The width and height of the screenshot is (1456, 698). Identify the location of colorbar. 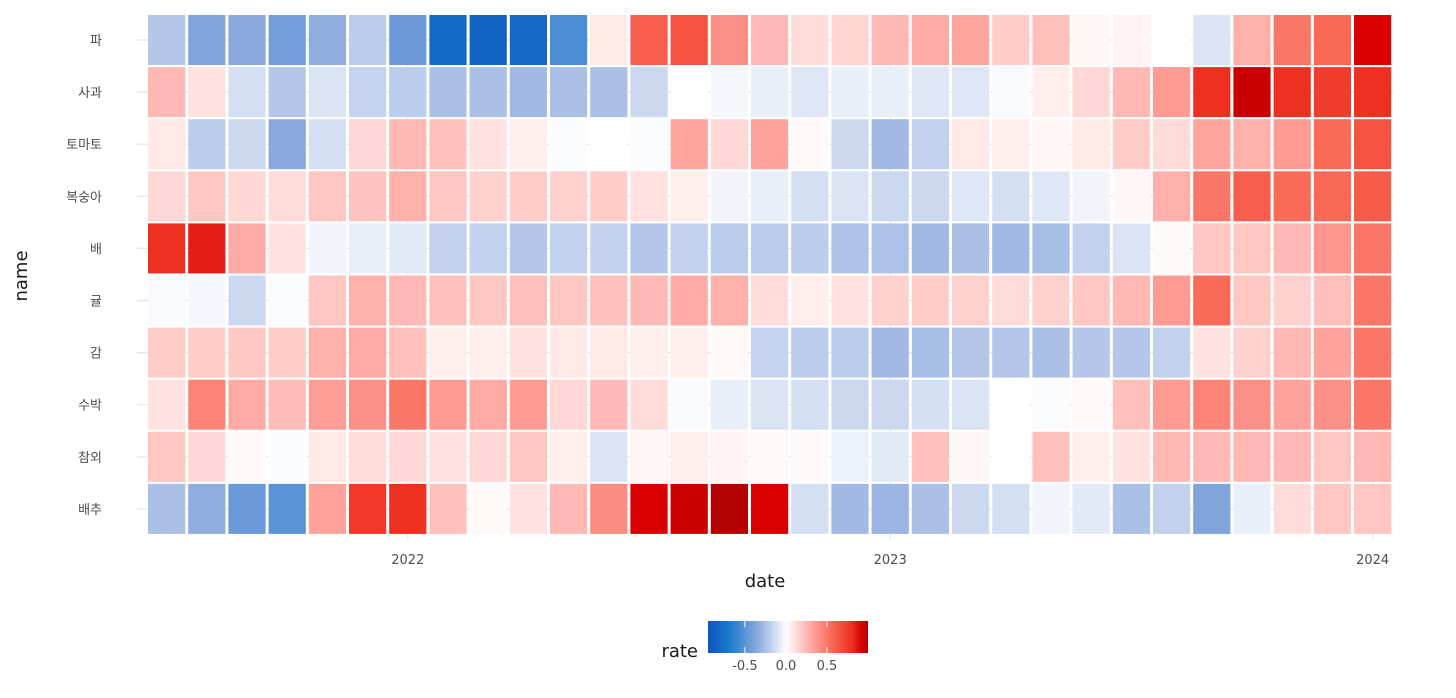
(788, 637).